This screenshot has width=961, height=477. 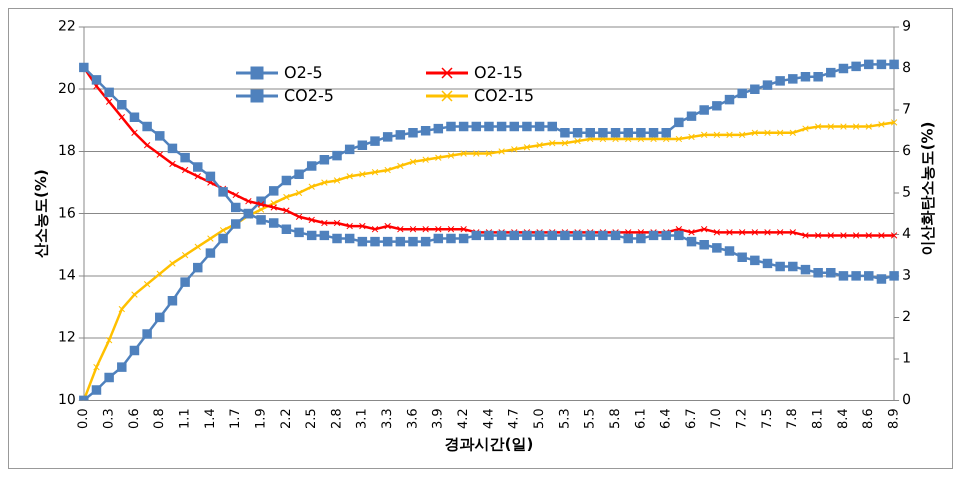 What do you see at coordinates (362, 419) in the screenshot?
I see `x-tick-label: 3.1` at bounding box center [362, 419].